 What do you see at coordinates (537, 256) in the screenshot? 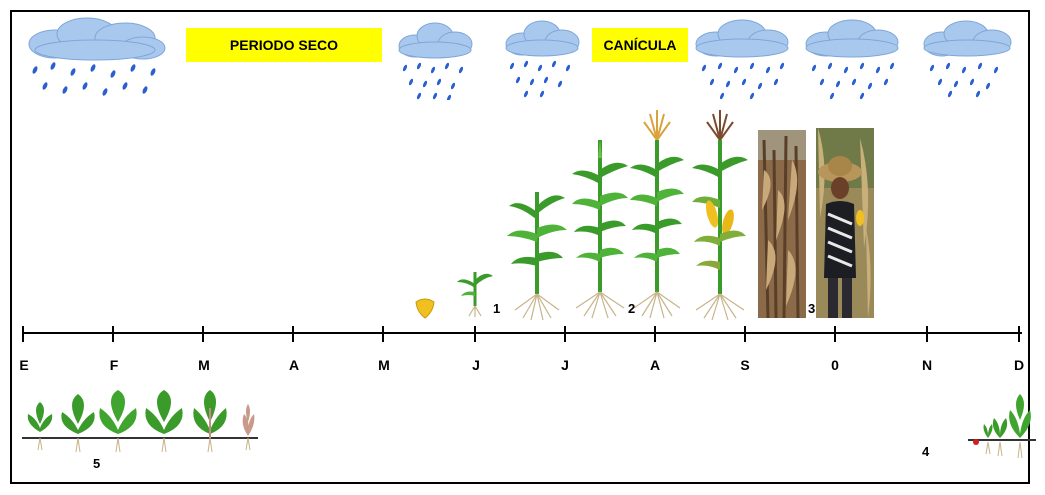
I see `maize-young-plant-icon` at bounding box center [537, 256].